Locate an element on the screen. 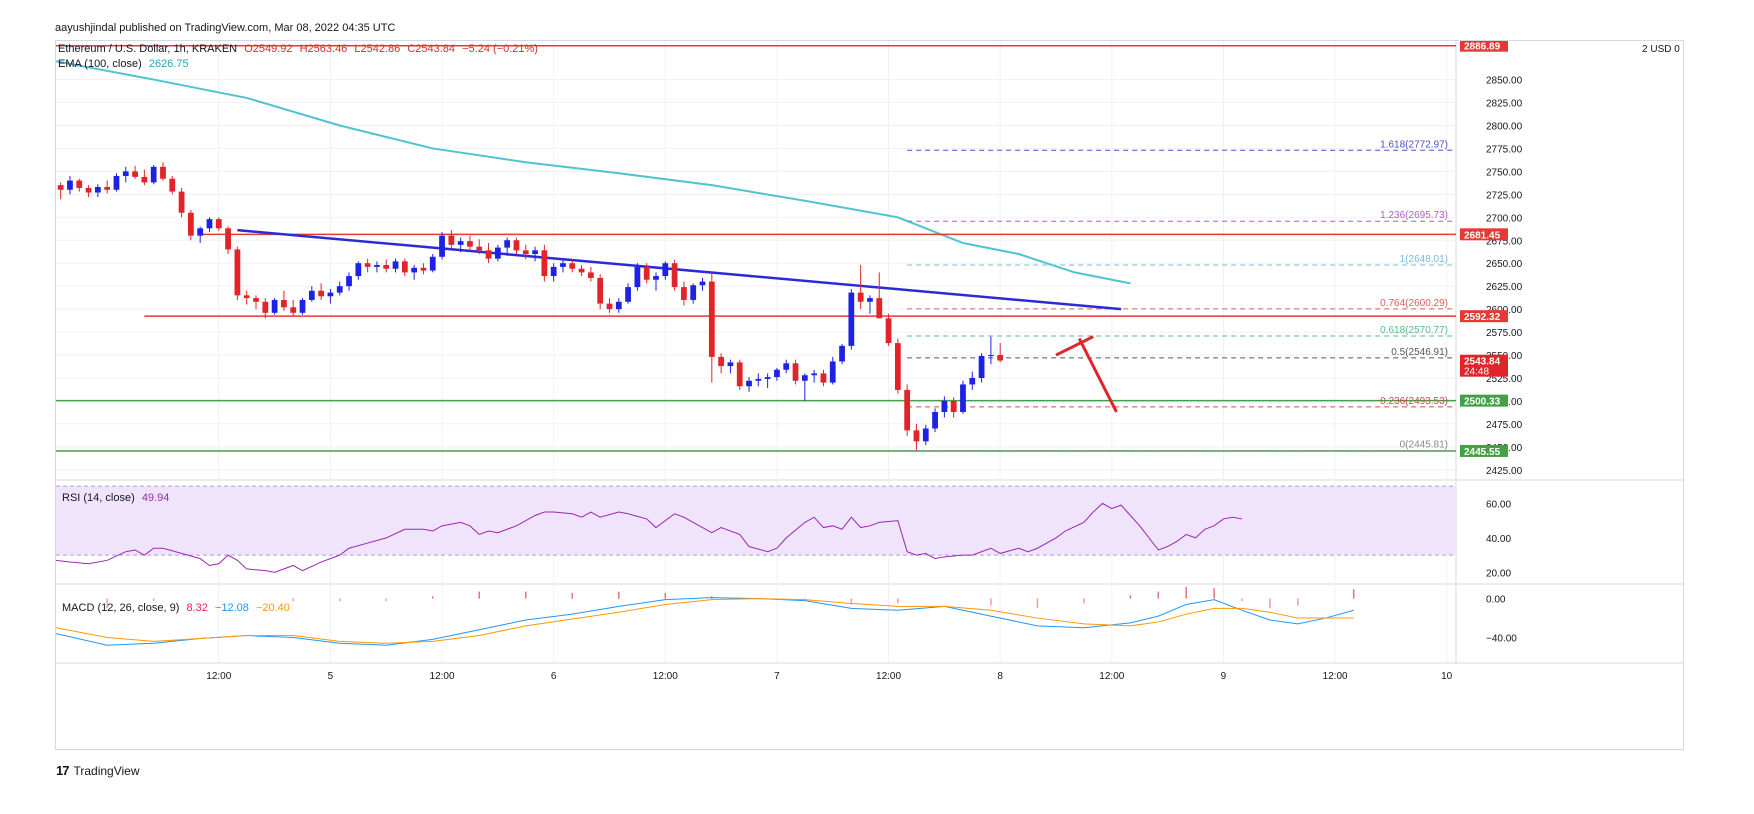 The height and width of the screenshot is (814, 1754). rsi-tick-label: 20.00 is located at coordinates (1498, 573).